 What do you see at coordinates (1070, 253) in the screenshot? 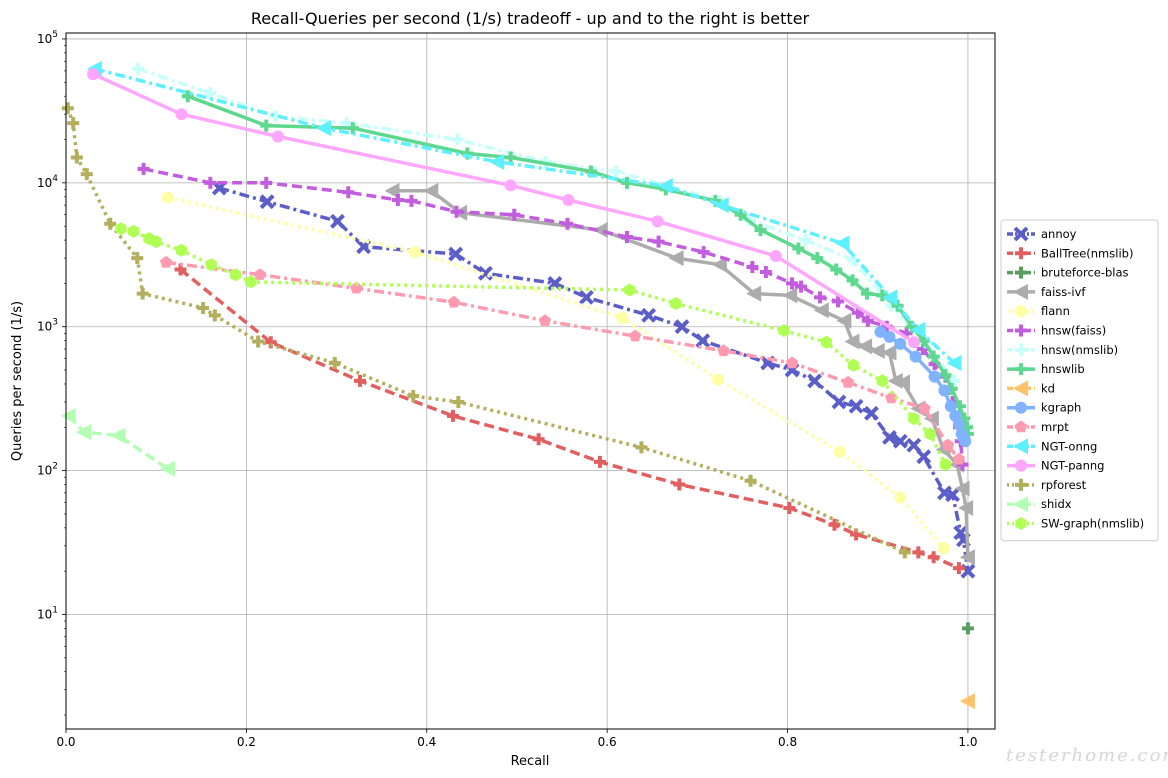
I see `legend-entry-balltree-nmslib: BallTree(nmslib)` at bounding box center [1070, 253].